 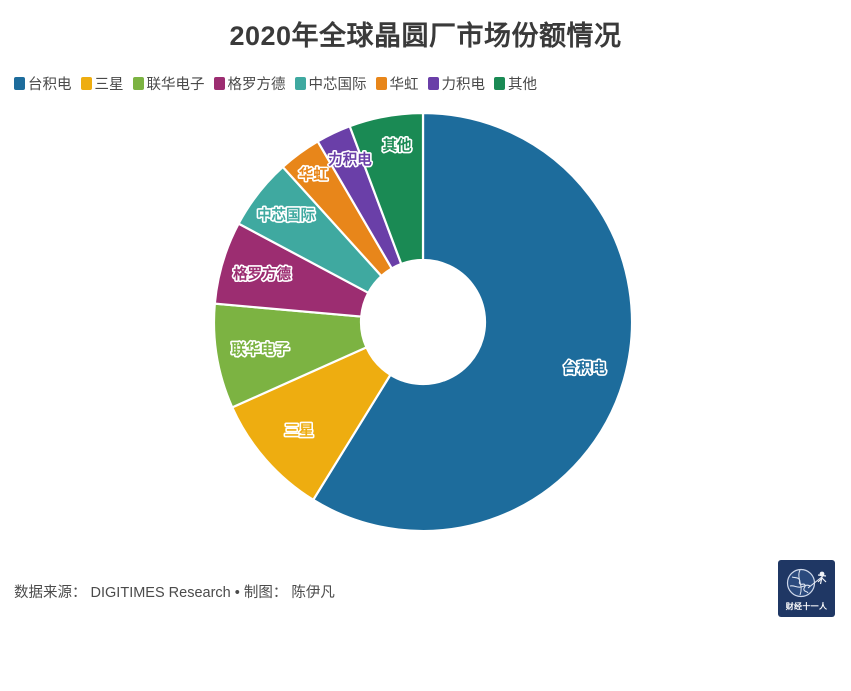 I want to click on donut-slice-label: 其他, so click(x=397, y=145).